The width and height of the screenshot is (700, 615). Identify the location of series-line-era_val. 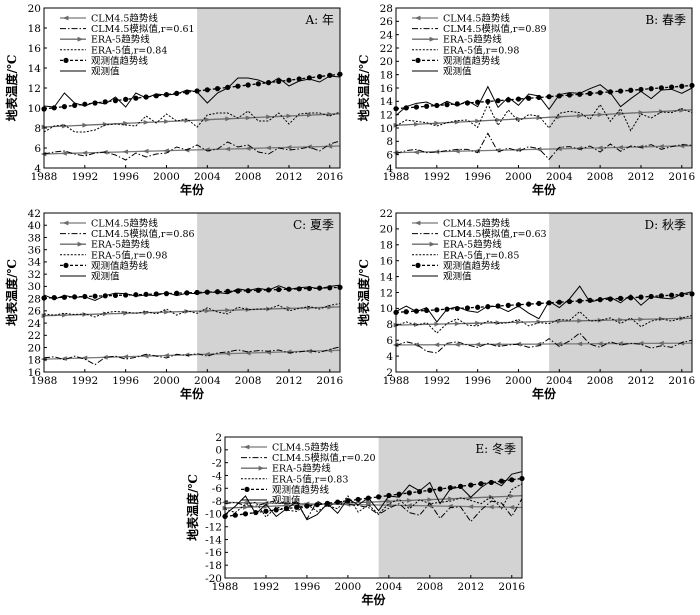
(544, 117).